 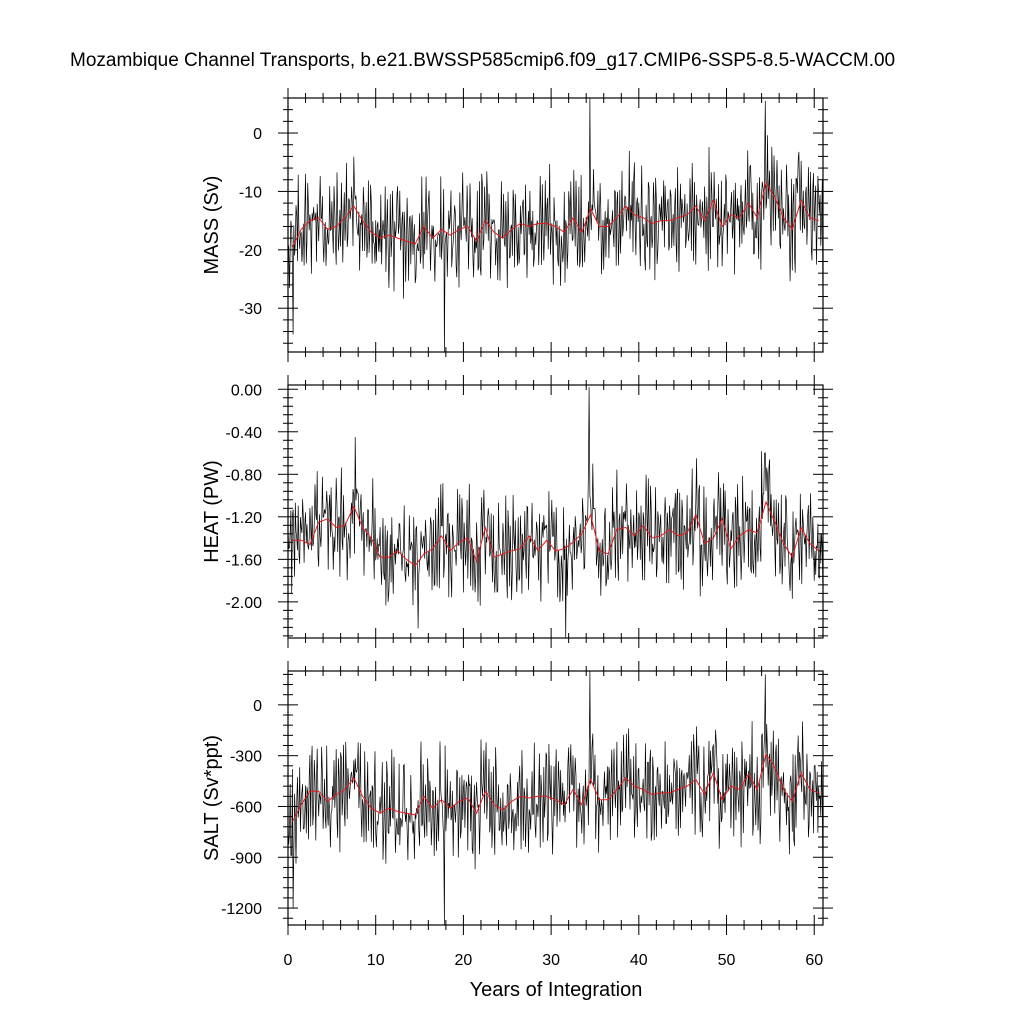 What do you see at coordinates (814, 960) in the screenshot?
I see `x-tick-label: 60` at bounding box center [814, 960].